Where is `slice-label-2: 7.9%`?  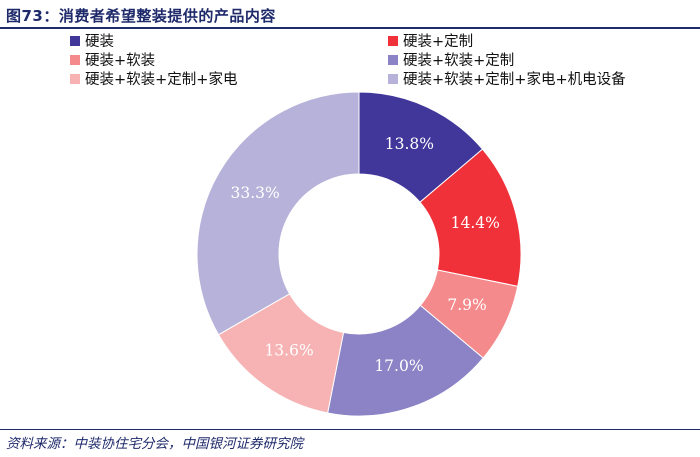
slice-label-2: 7.9% is located at coordinates (466, 305).